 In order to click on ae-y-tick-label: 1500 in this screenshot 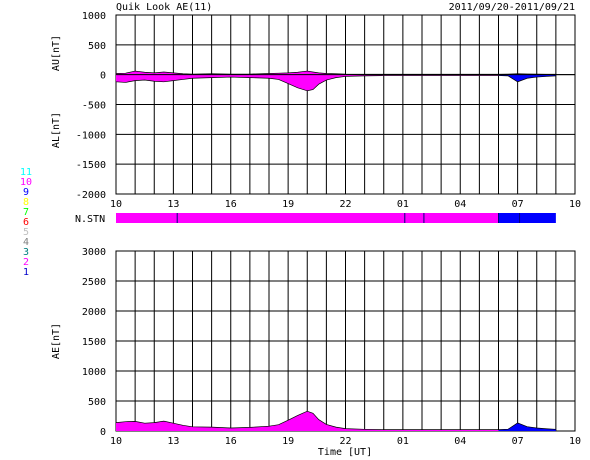, I will do `click(94, 342)`.